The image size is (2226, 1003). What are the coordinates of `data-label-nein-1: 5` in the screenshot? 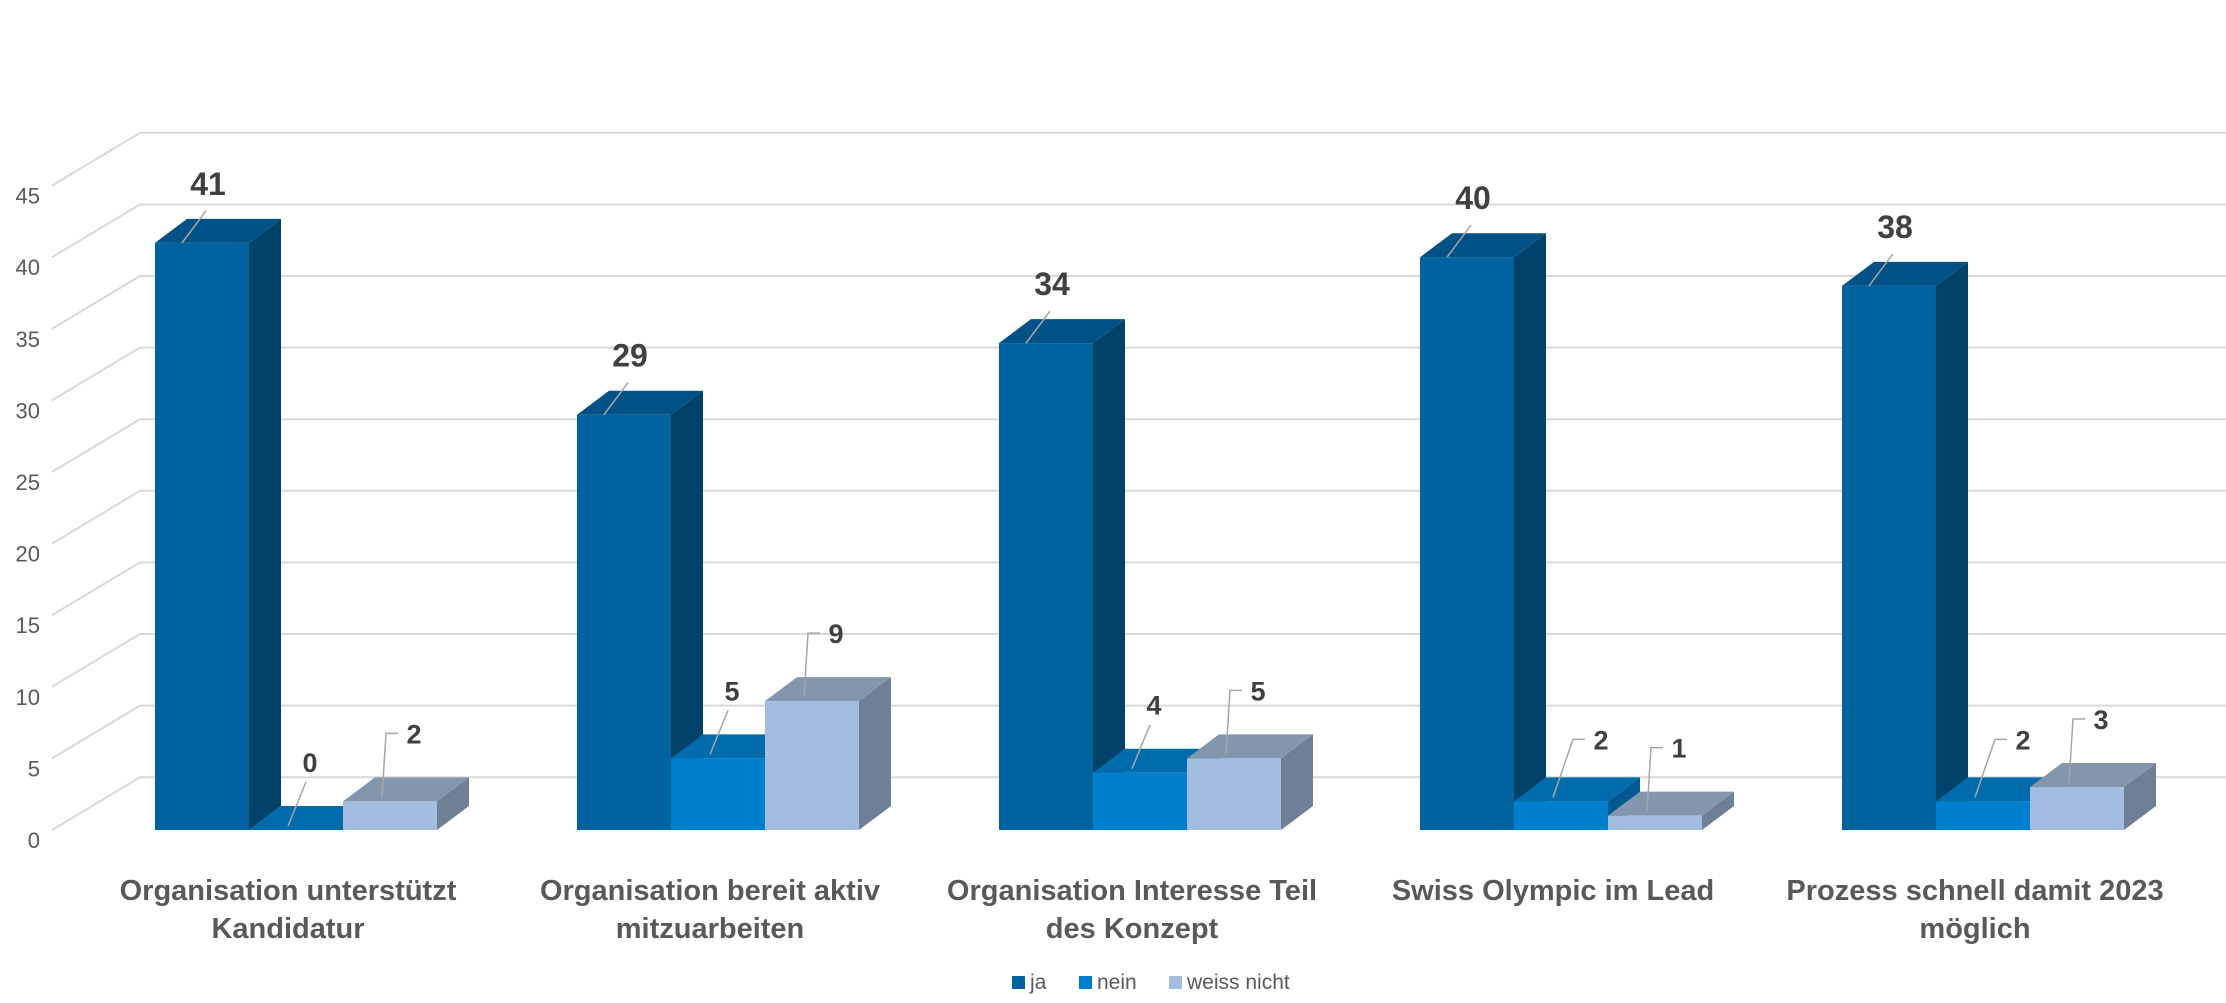 It's located at (724, 715).